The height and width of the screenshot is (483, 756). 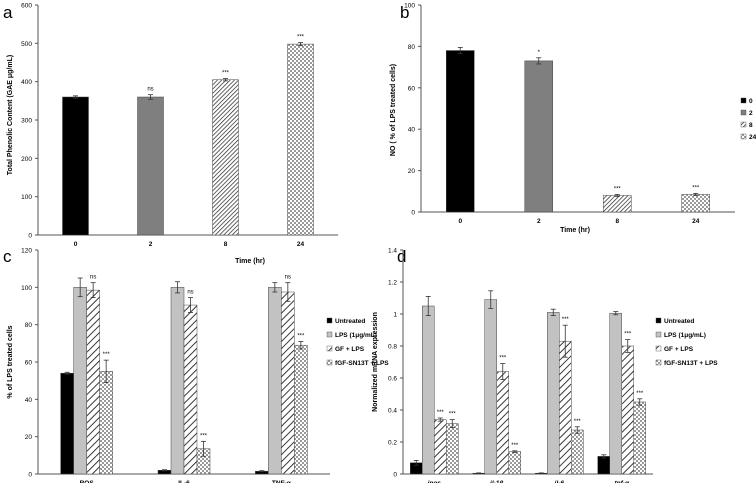 I want to click on legend-label: 8, so click(x=751, y=125).